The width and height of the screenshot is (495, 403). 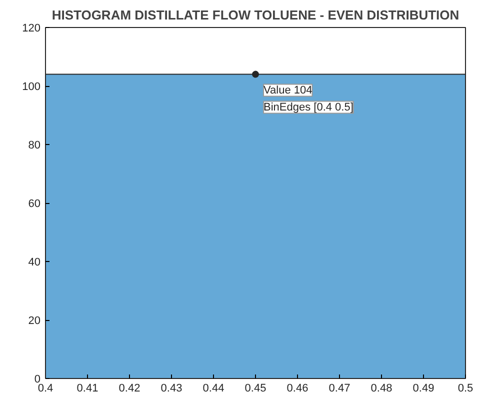 What do you see at coordinates (288, 90) in the screenshot?
I see `annotation: Value 104` at bounding box center [288, 90].